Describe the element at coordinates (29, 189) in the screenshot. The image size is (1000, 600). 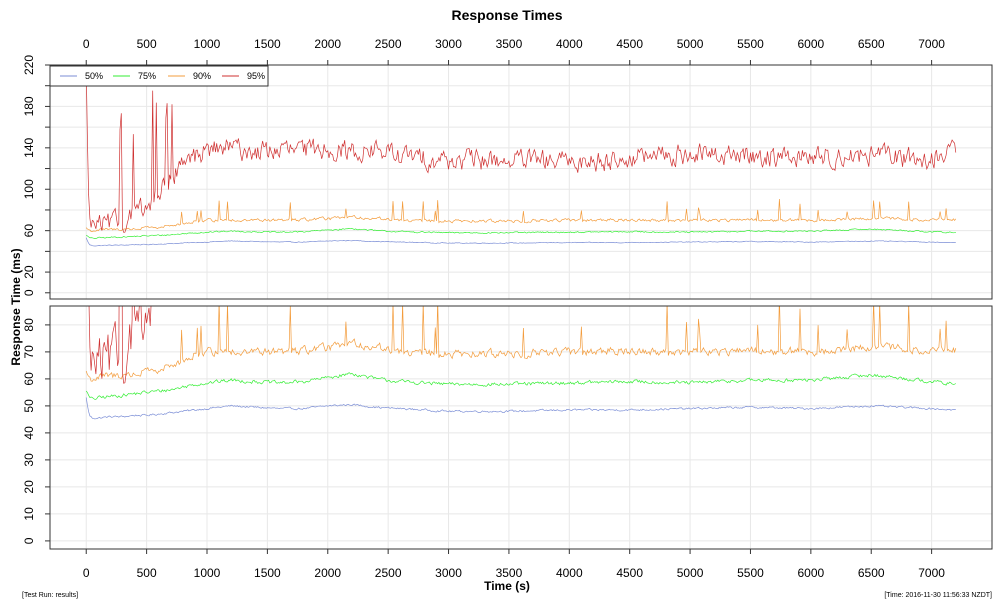
I see `top-y-tick-label: 100` at that location.